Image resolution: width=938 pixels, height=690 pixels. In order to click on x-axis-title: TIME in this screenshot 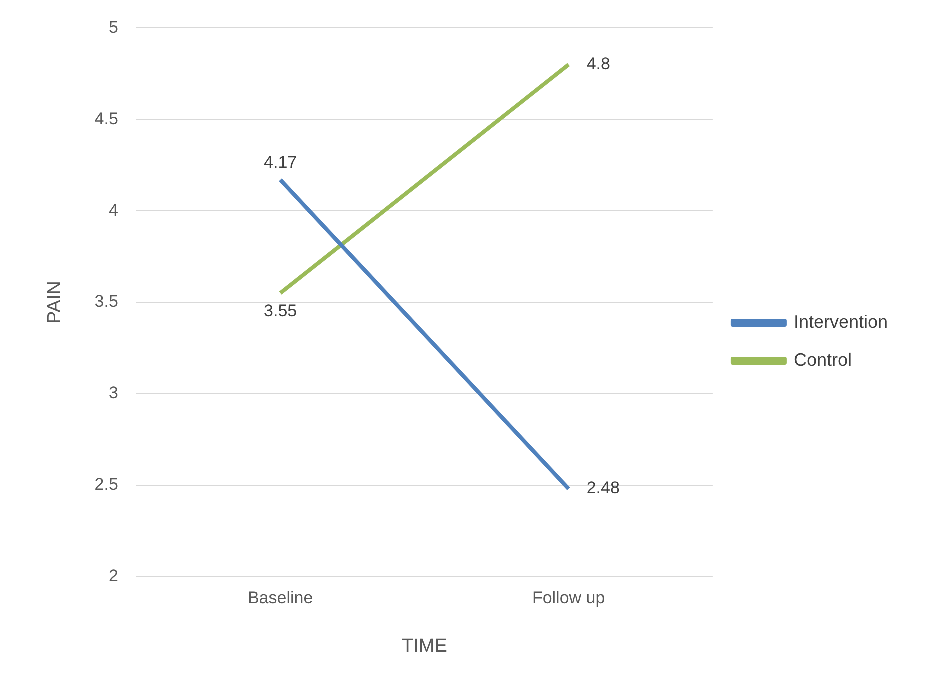, I will do `click(425, 646)`.